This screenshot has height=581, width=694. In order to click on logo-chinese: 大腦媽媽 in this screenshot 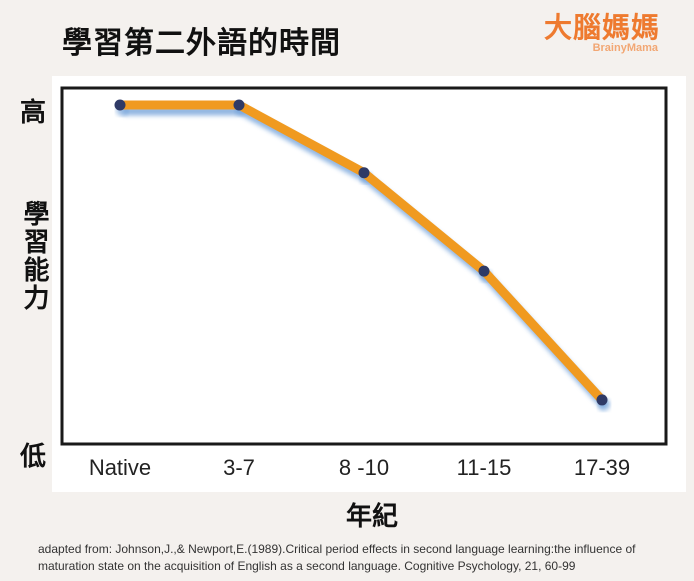, I will do `click(601, 27)`.